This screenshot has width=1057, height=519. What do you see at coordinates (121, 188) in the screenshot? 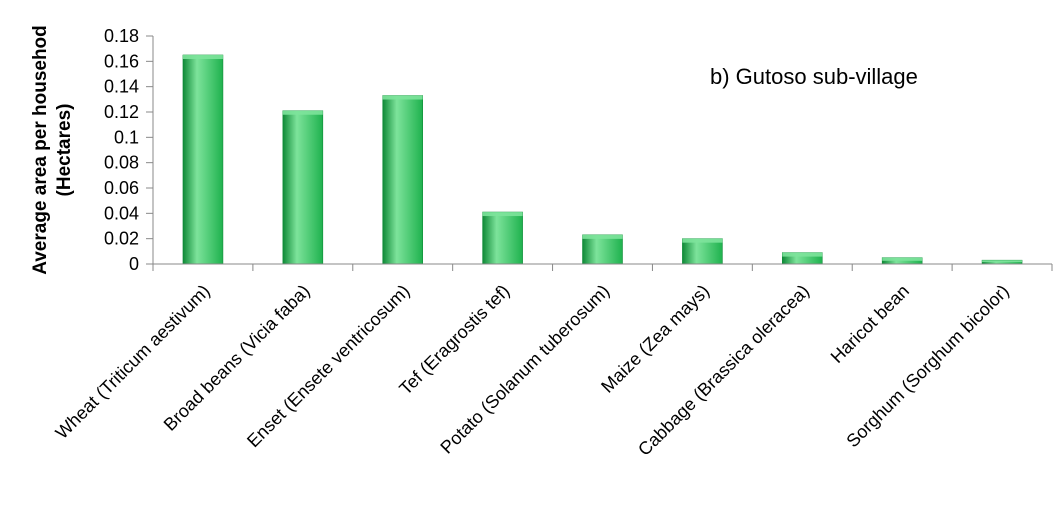
I see `y-tick-label: 0.06` at bounding box center [121, 188].